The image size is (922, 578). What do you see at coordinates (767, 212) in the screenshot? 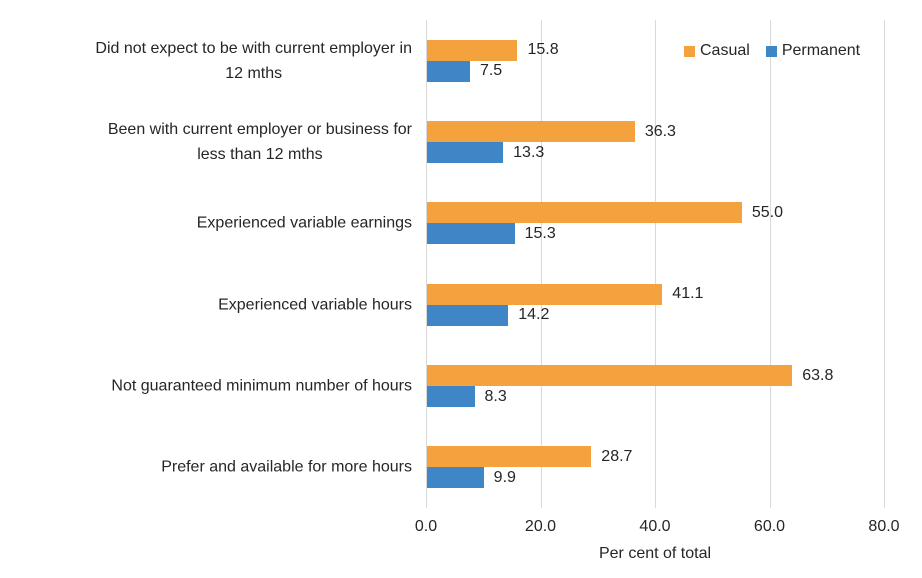
I see `casual-value-label: 55.0` at bounding box center [767, 212].